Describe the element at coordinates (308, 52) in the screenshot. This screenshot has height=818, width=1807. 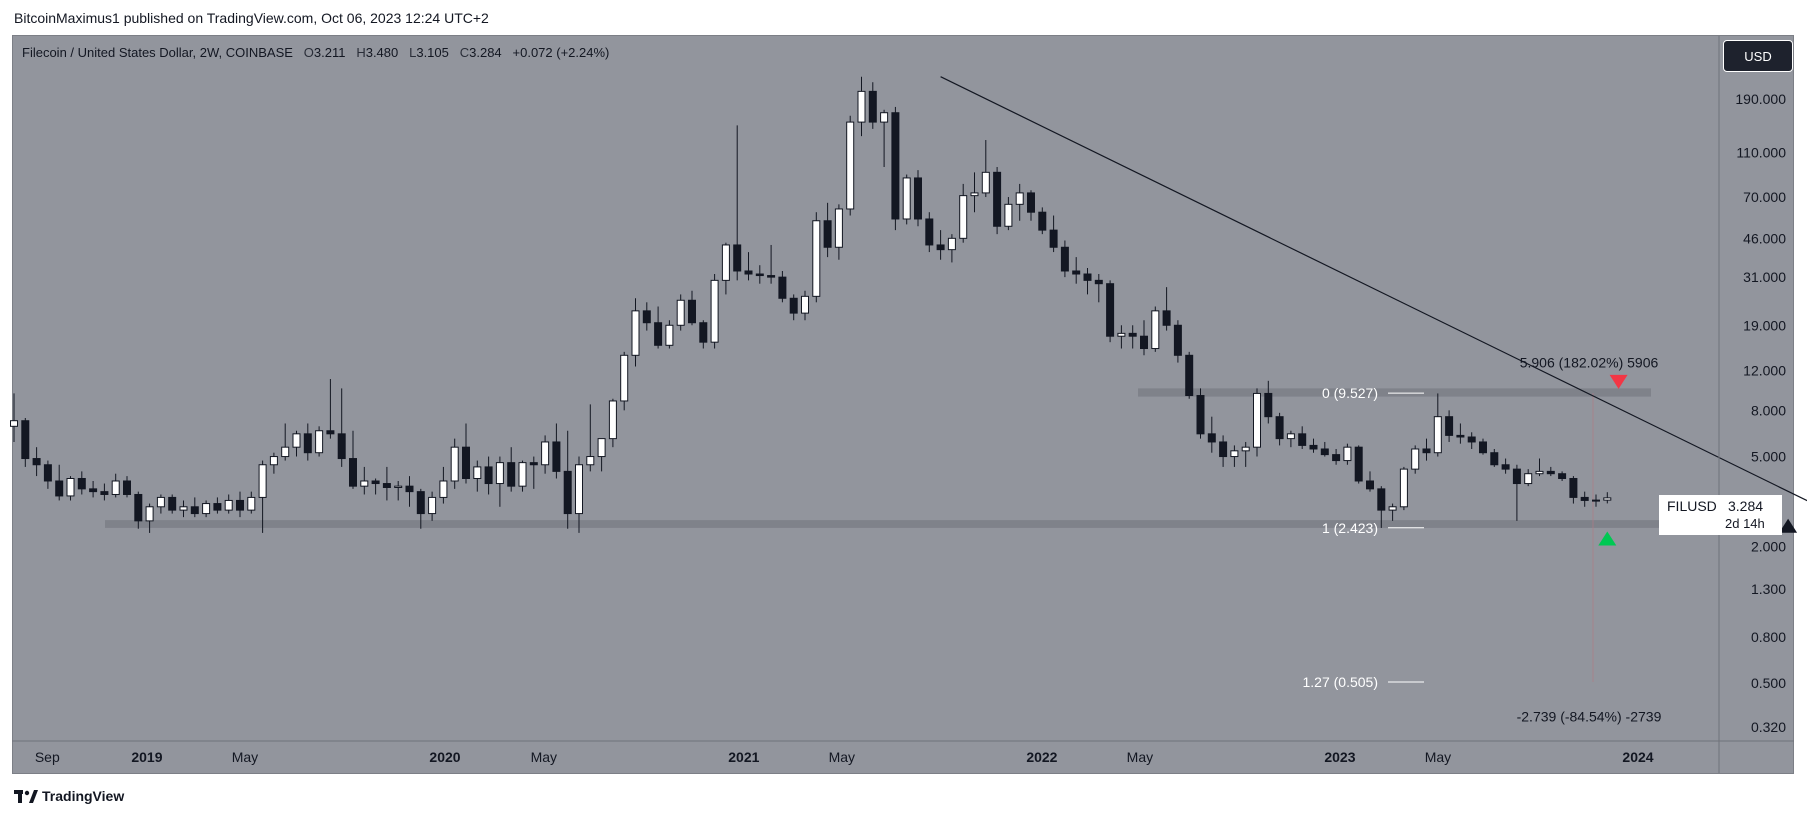
I see `open-label: O` at that location.